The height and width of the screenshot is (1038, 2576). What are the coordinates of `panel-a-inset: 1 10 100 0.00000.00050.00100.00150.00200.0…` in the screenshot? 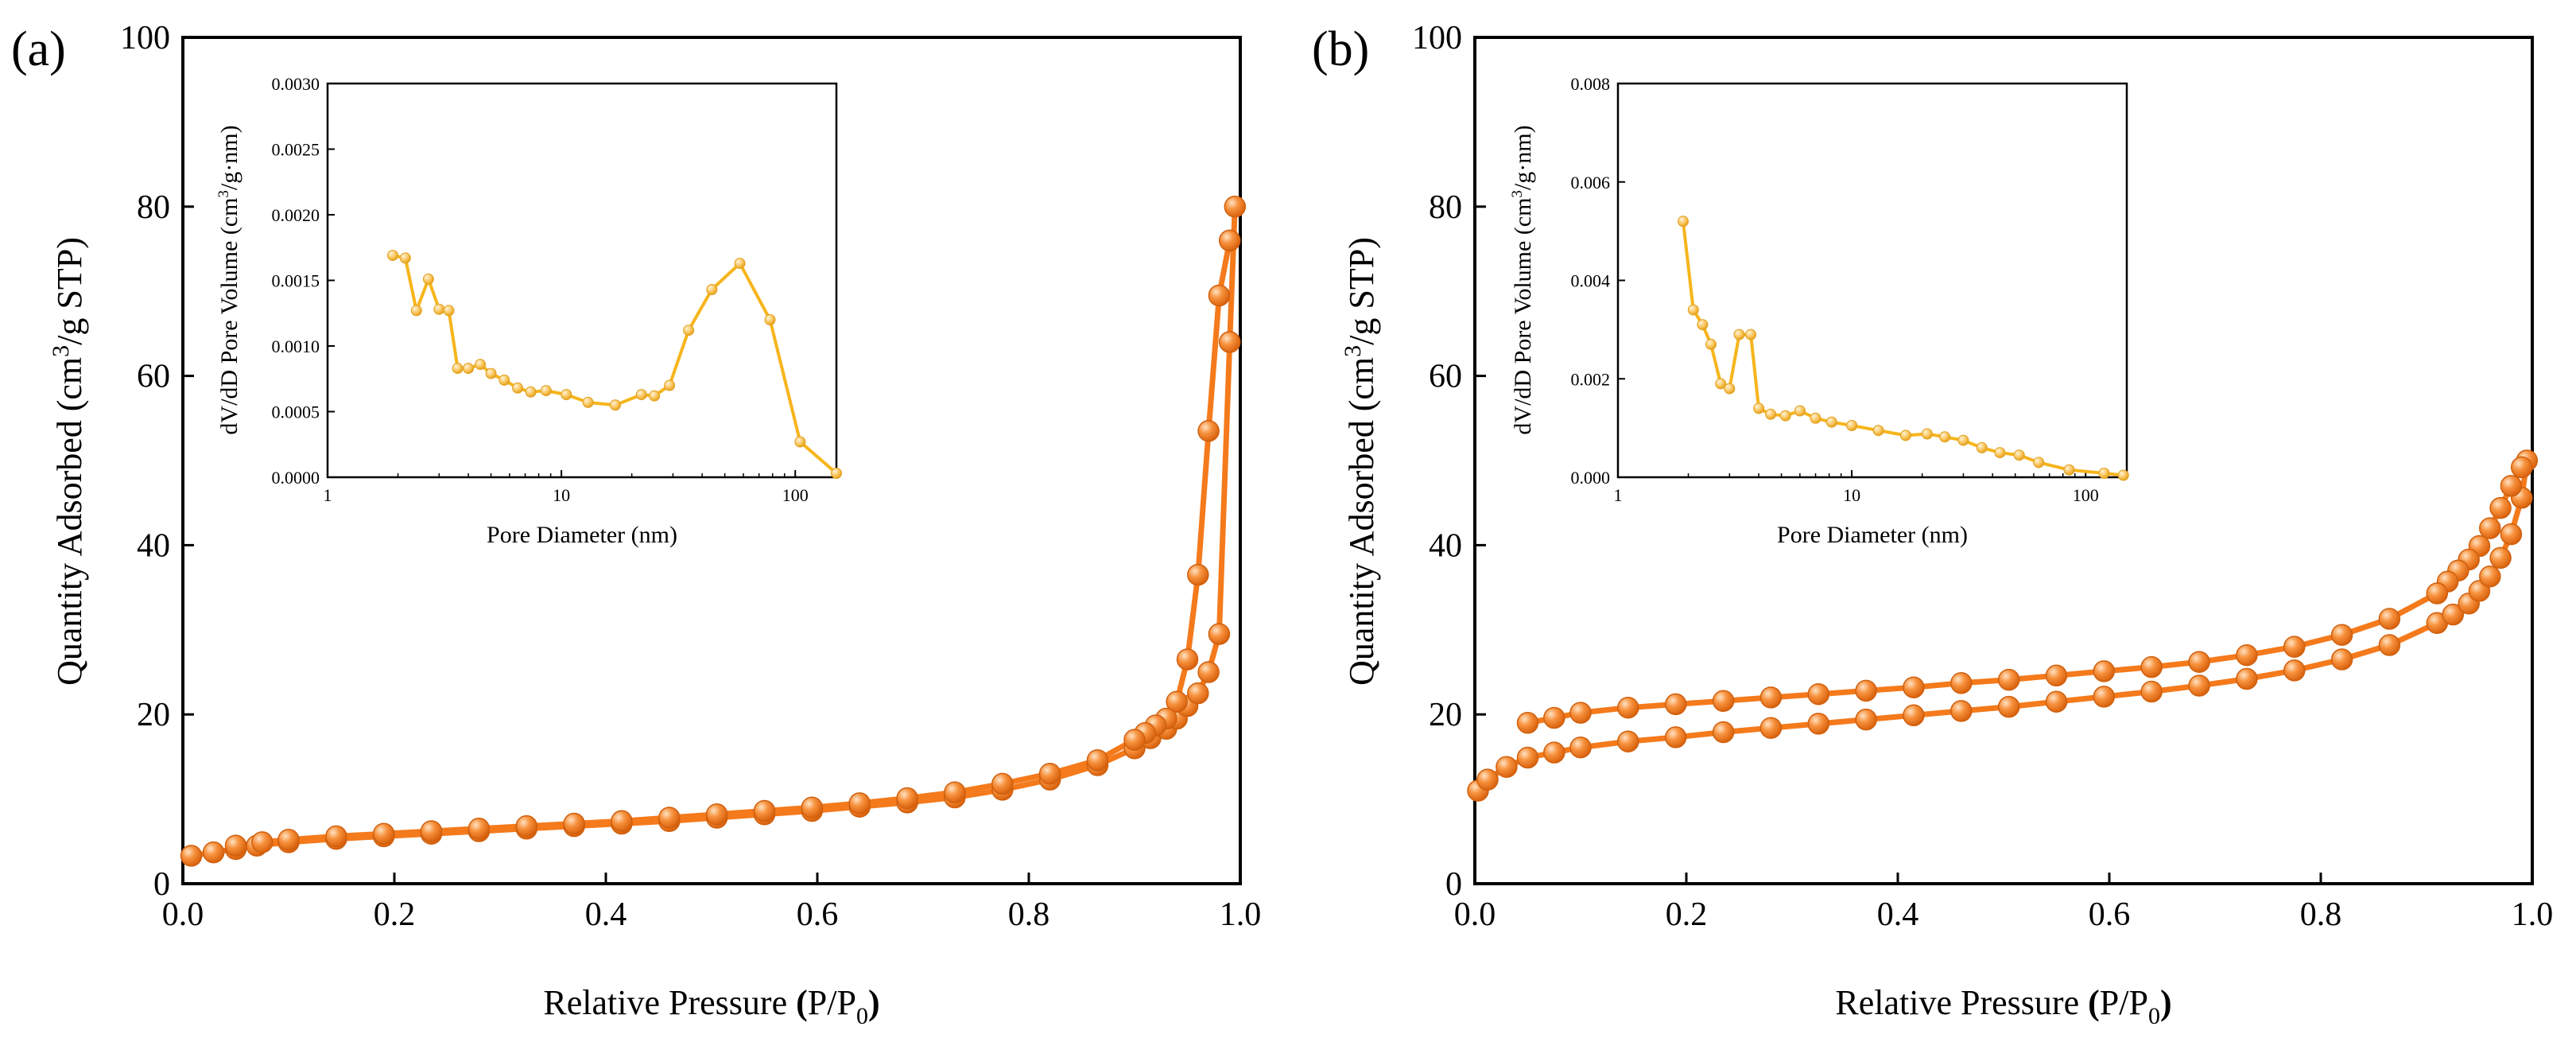 It's located at (528, 311).